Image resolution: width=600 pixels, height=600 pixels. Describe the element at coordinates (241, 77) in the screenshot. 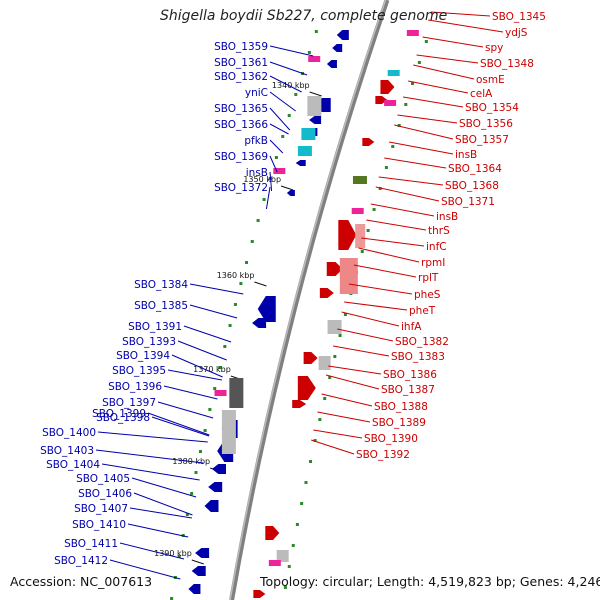

I see `gene-label-forward: SBO_1362` at that location.